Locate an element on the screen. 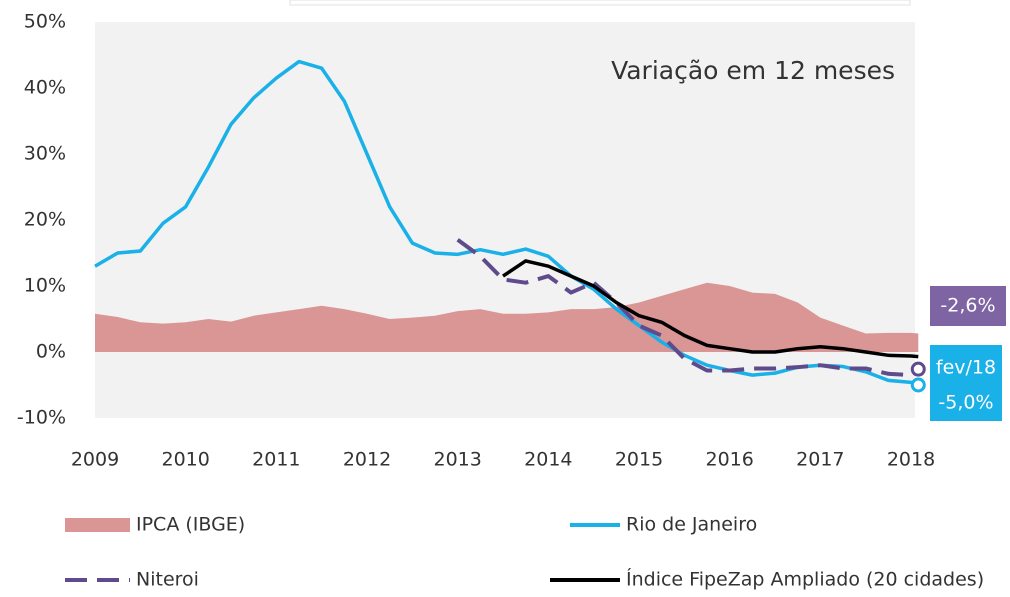 This screenshot has height=597, width=1010. y-tick-label: 20% is located at coordinates (45, 220).